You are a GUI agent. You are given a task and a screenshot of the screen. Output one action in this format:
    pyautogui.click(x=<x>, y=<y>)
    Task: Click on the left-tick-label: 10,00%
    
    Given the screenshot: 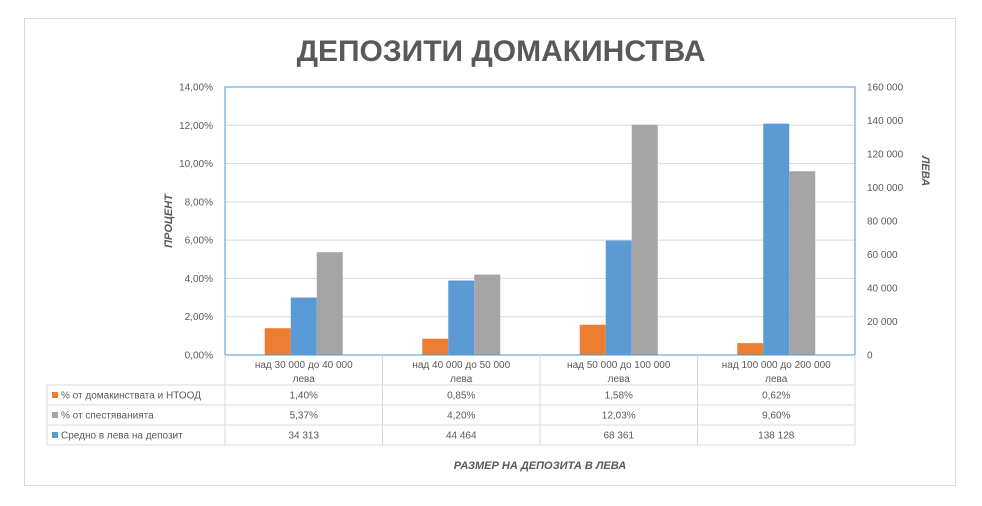 What is the action you would take?
    pyautogui.click(x=196, y=164)
    